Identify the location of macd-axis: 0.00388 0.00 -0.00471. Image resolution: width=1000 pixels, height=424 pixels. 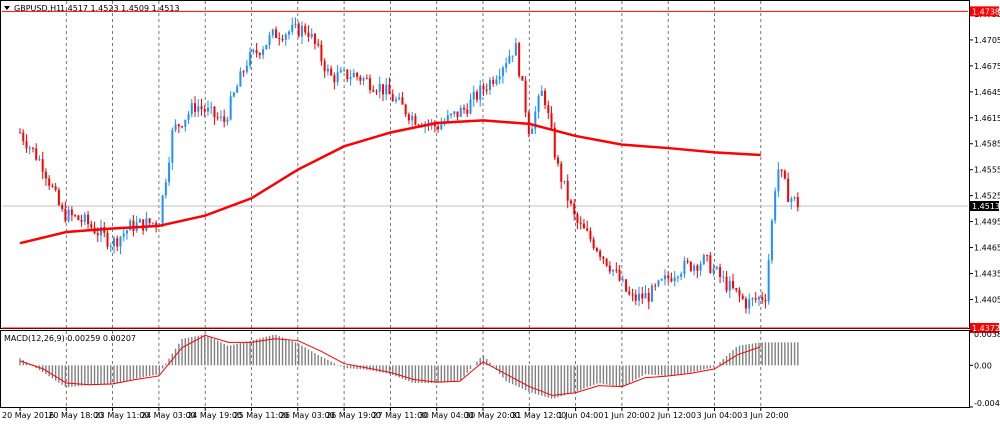
(984, 369).